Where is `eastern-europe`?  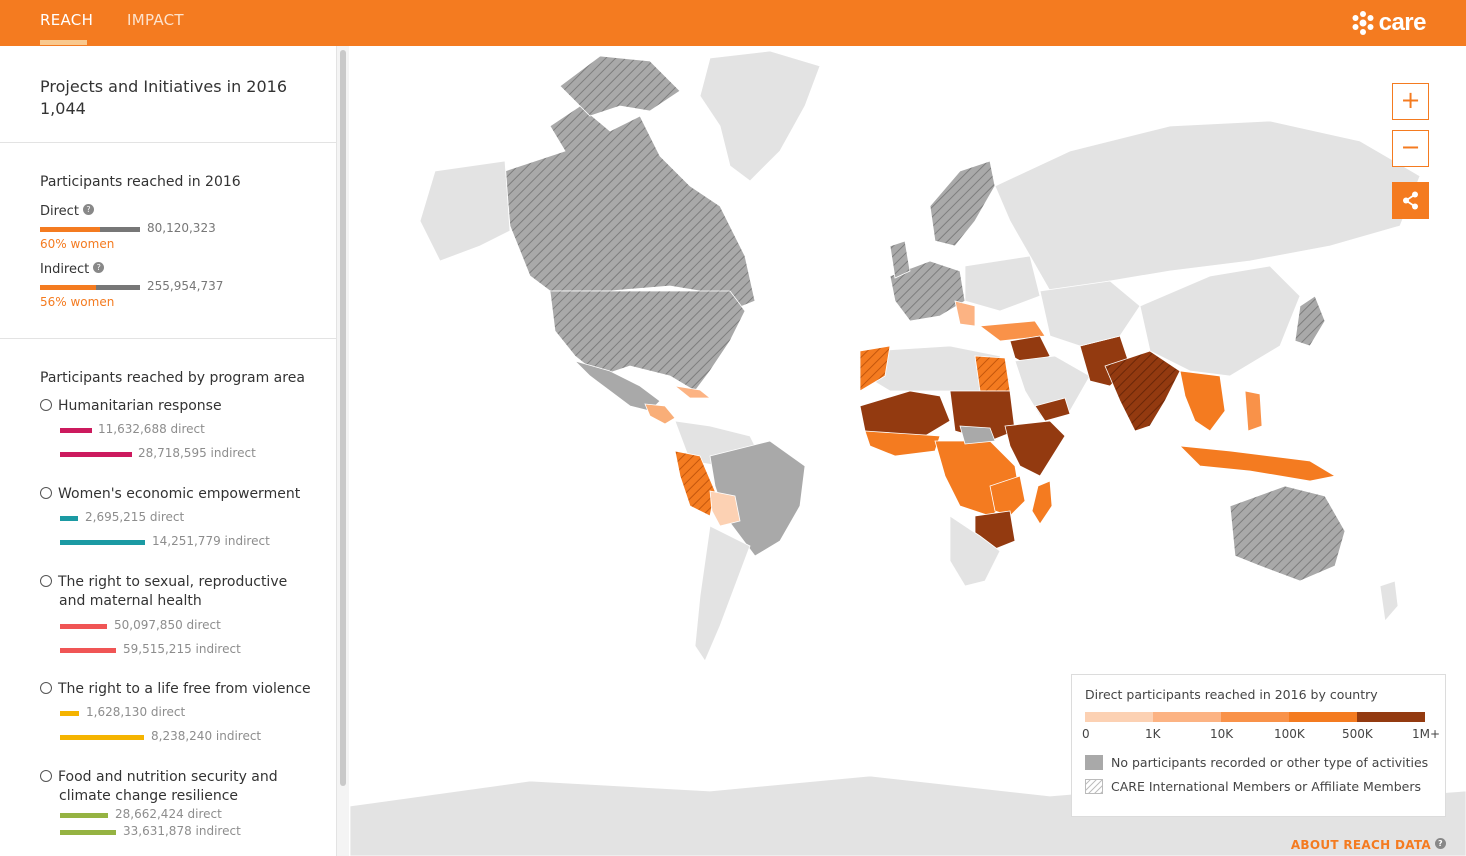 eastern-europe is located at coordinates (1002, 283).